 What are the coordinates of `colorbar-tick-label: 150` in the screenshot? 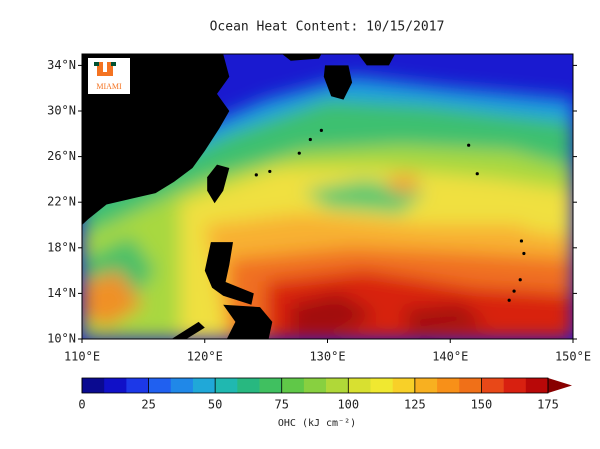 It's located at (482, 405).